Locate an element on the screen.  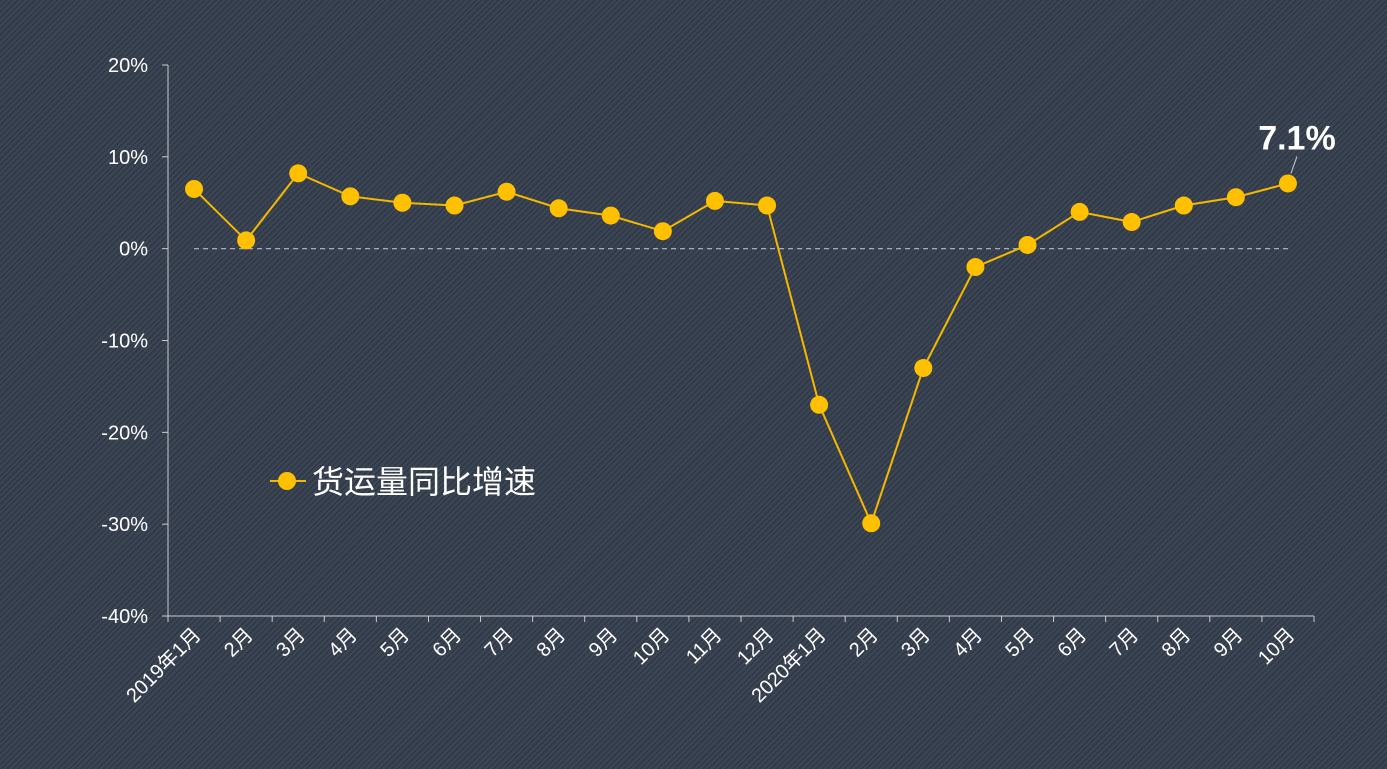
y-tick-label: -40% is located at coordinates (124, 617).